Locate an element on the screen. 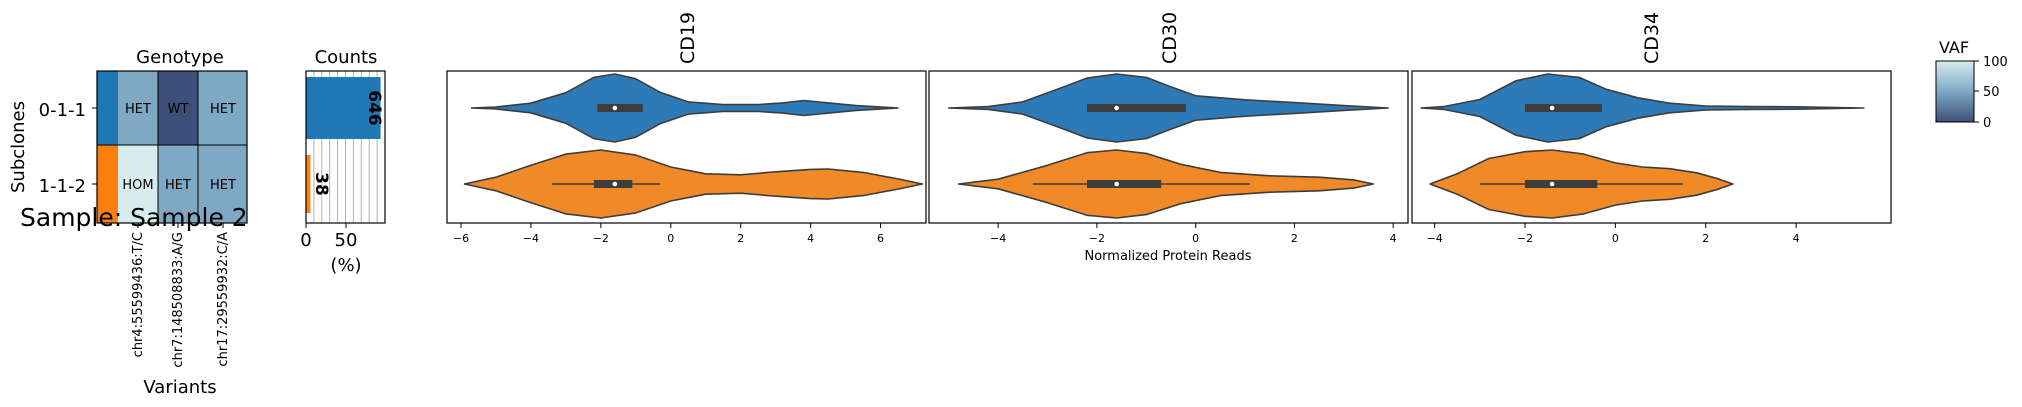 The width and height of the screenshot is (2022, 407). colorbar-tick-label: 100 is located at coordinates (1995, 62).